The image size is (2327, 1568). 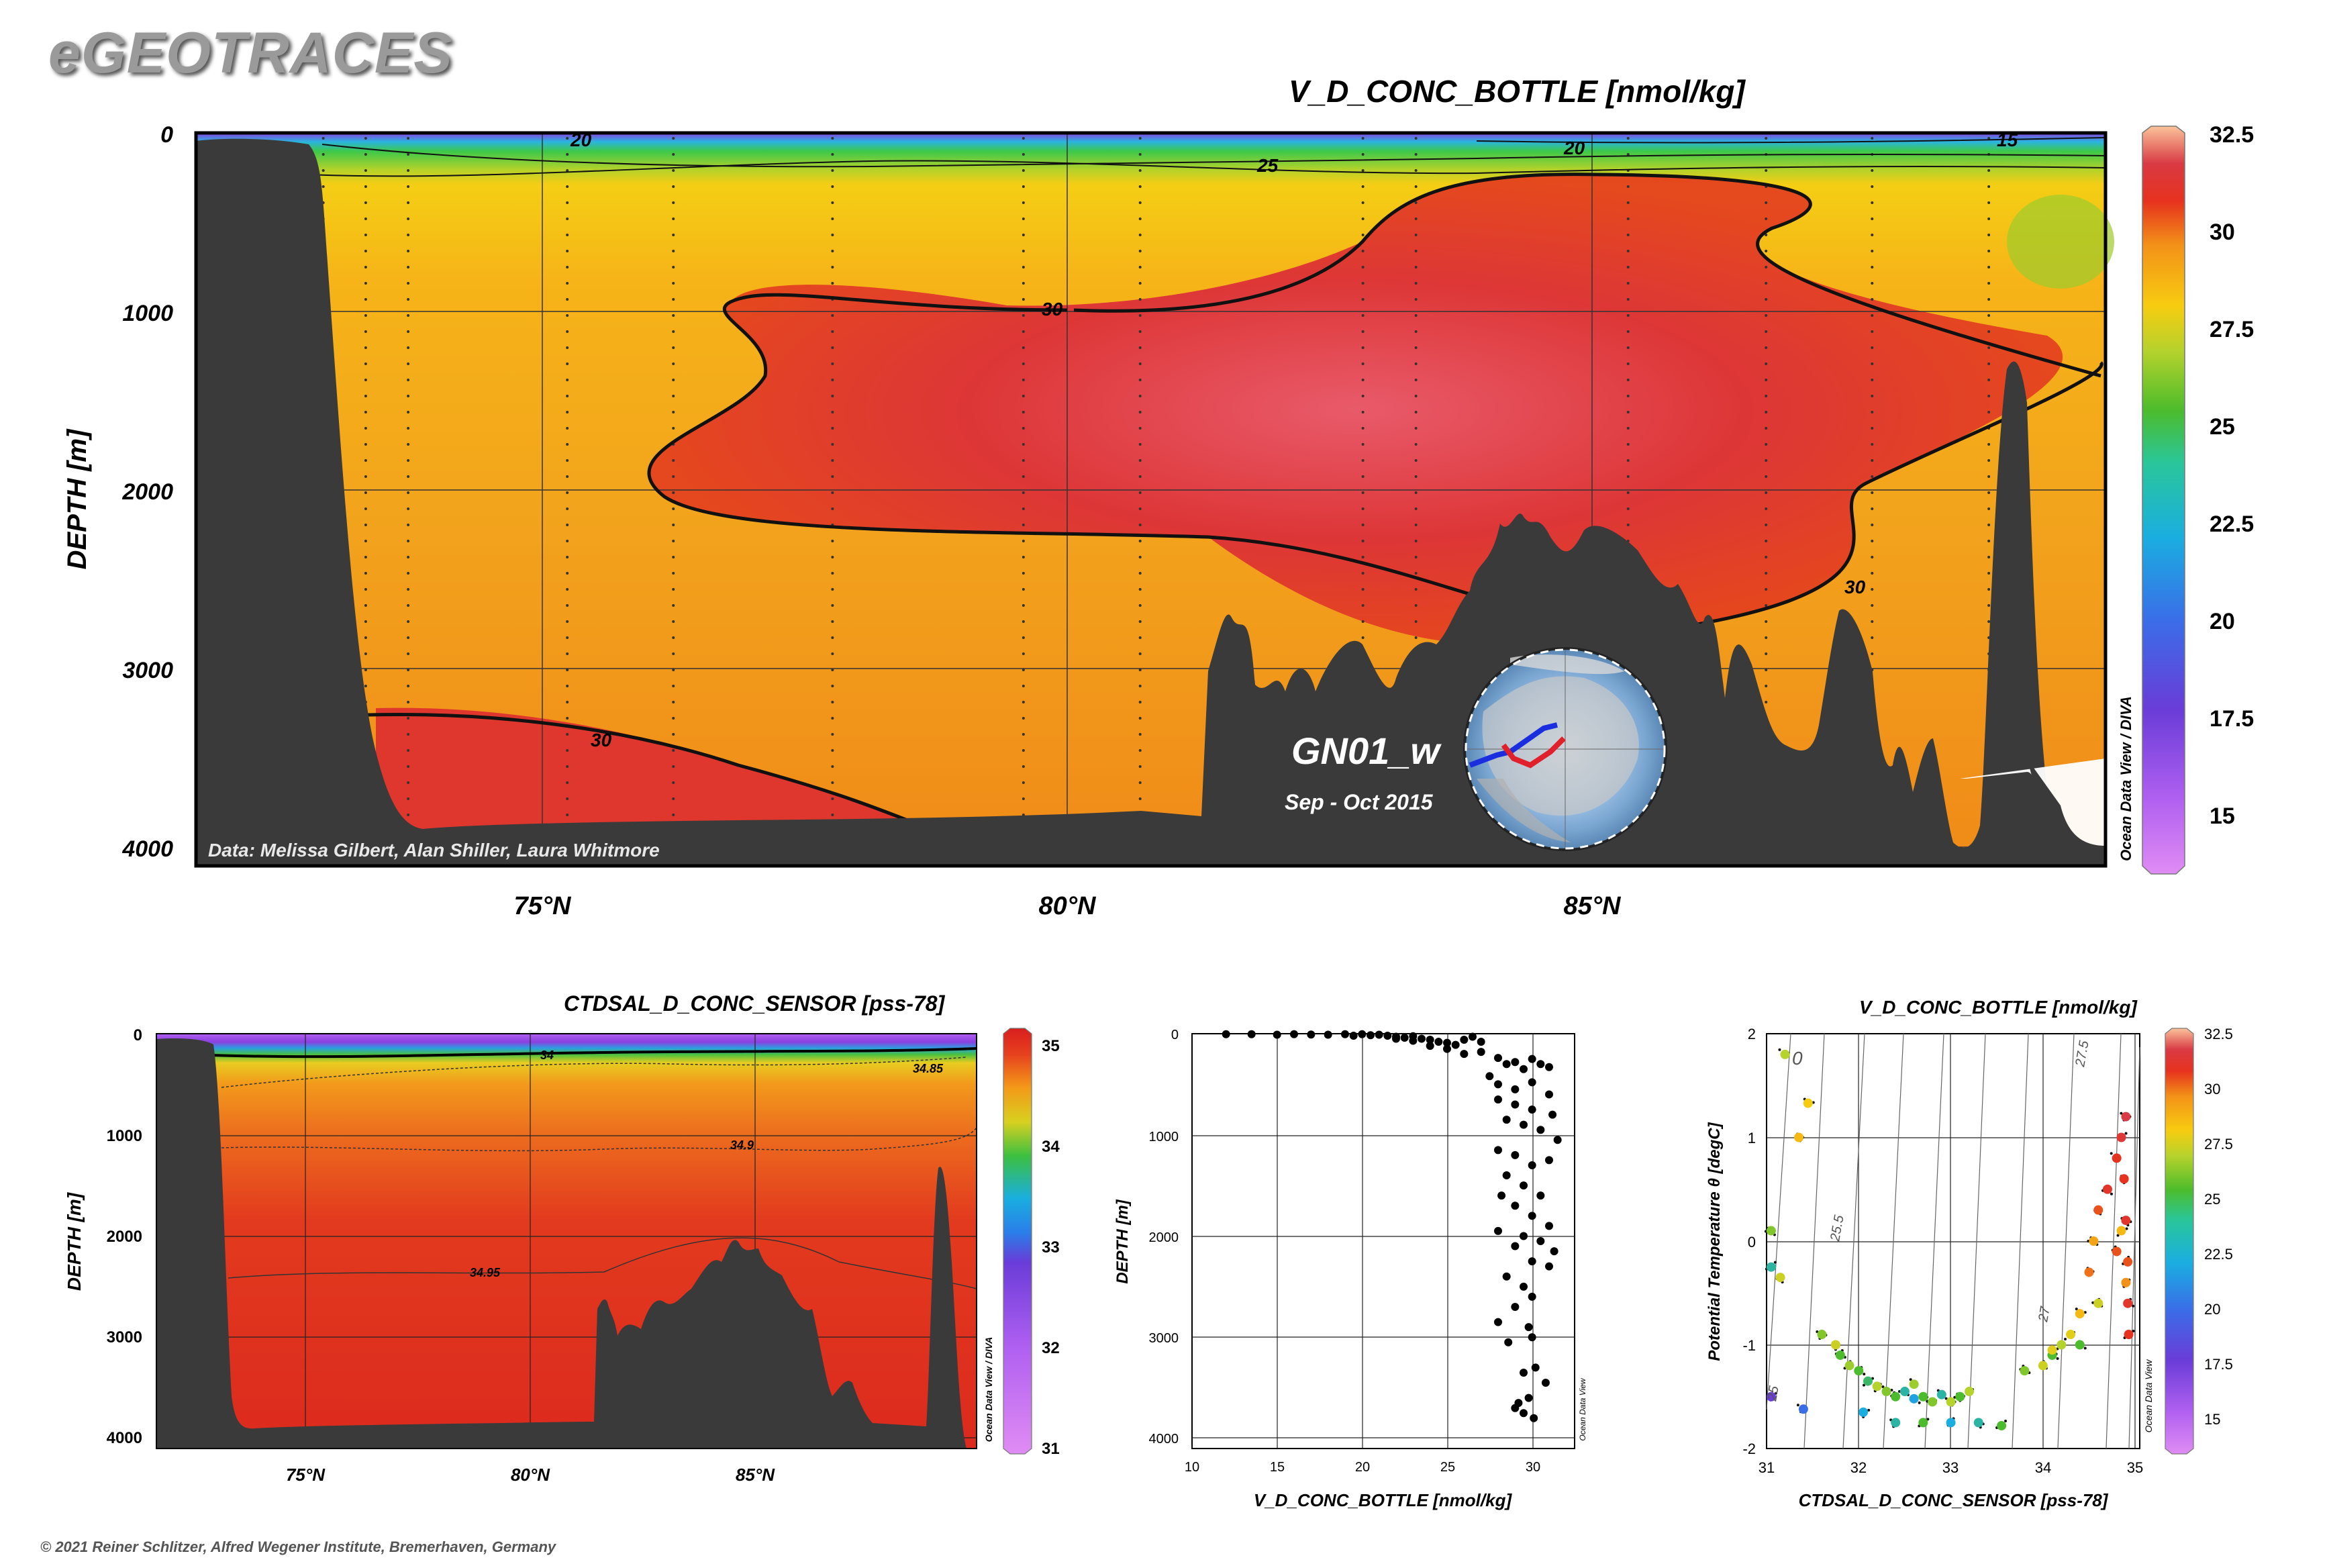 What do you see at coordinates (2148, 1396) in the screenshot?
I see `ts-watermark: Ocean Data View` at bounding box center [2148, 1396].